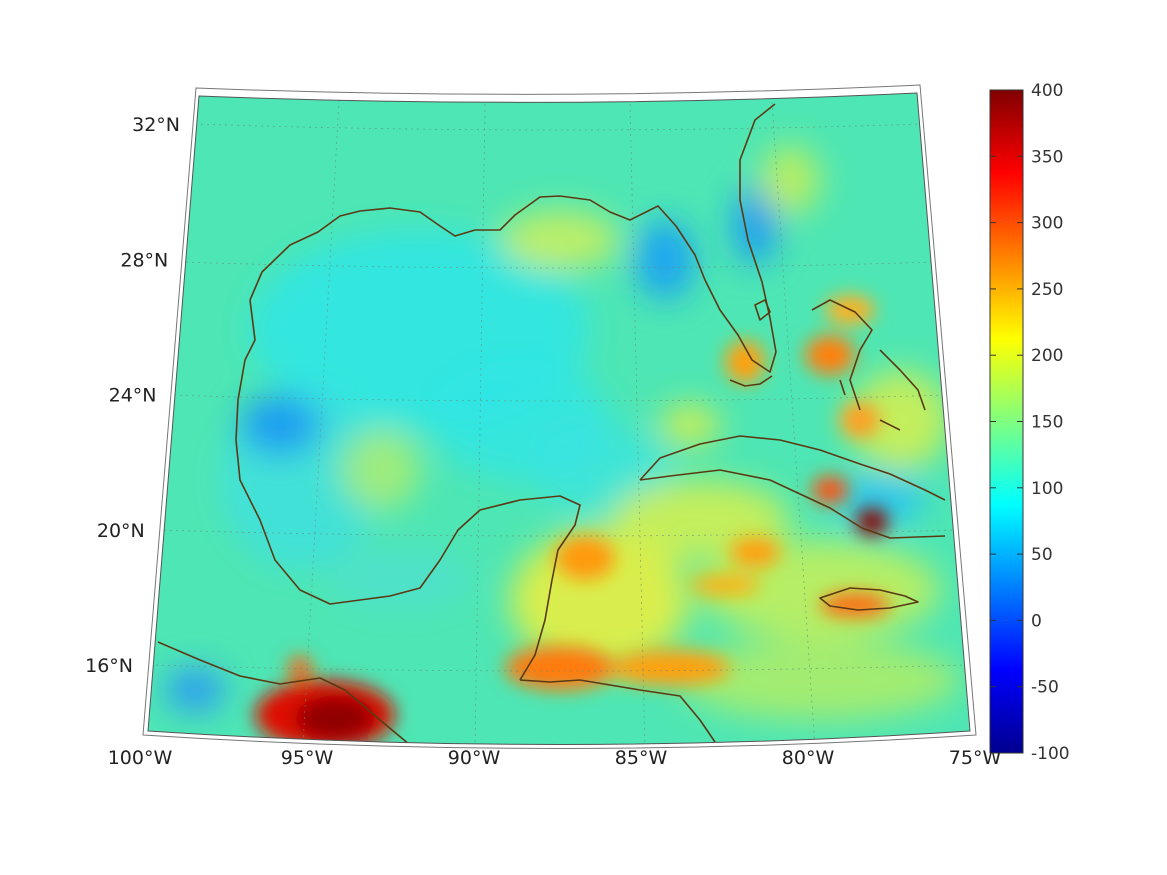  I want to click on lon-tick-label: 85°W, so click(641, 758).